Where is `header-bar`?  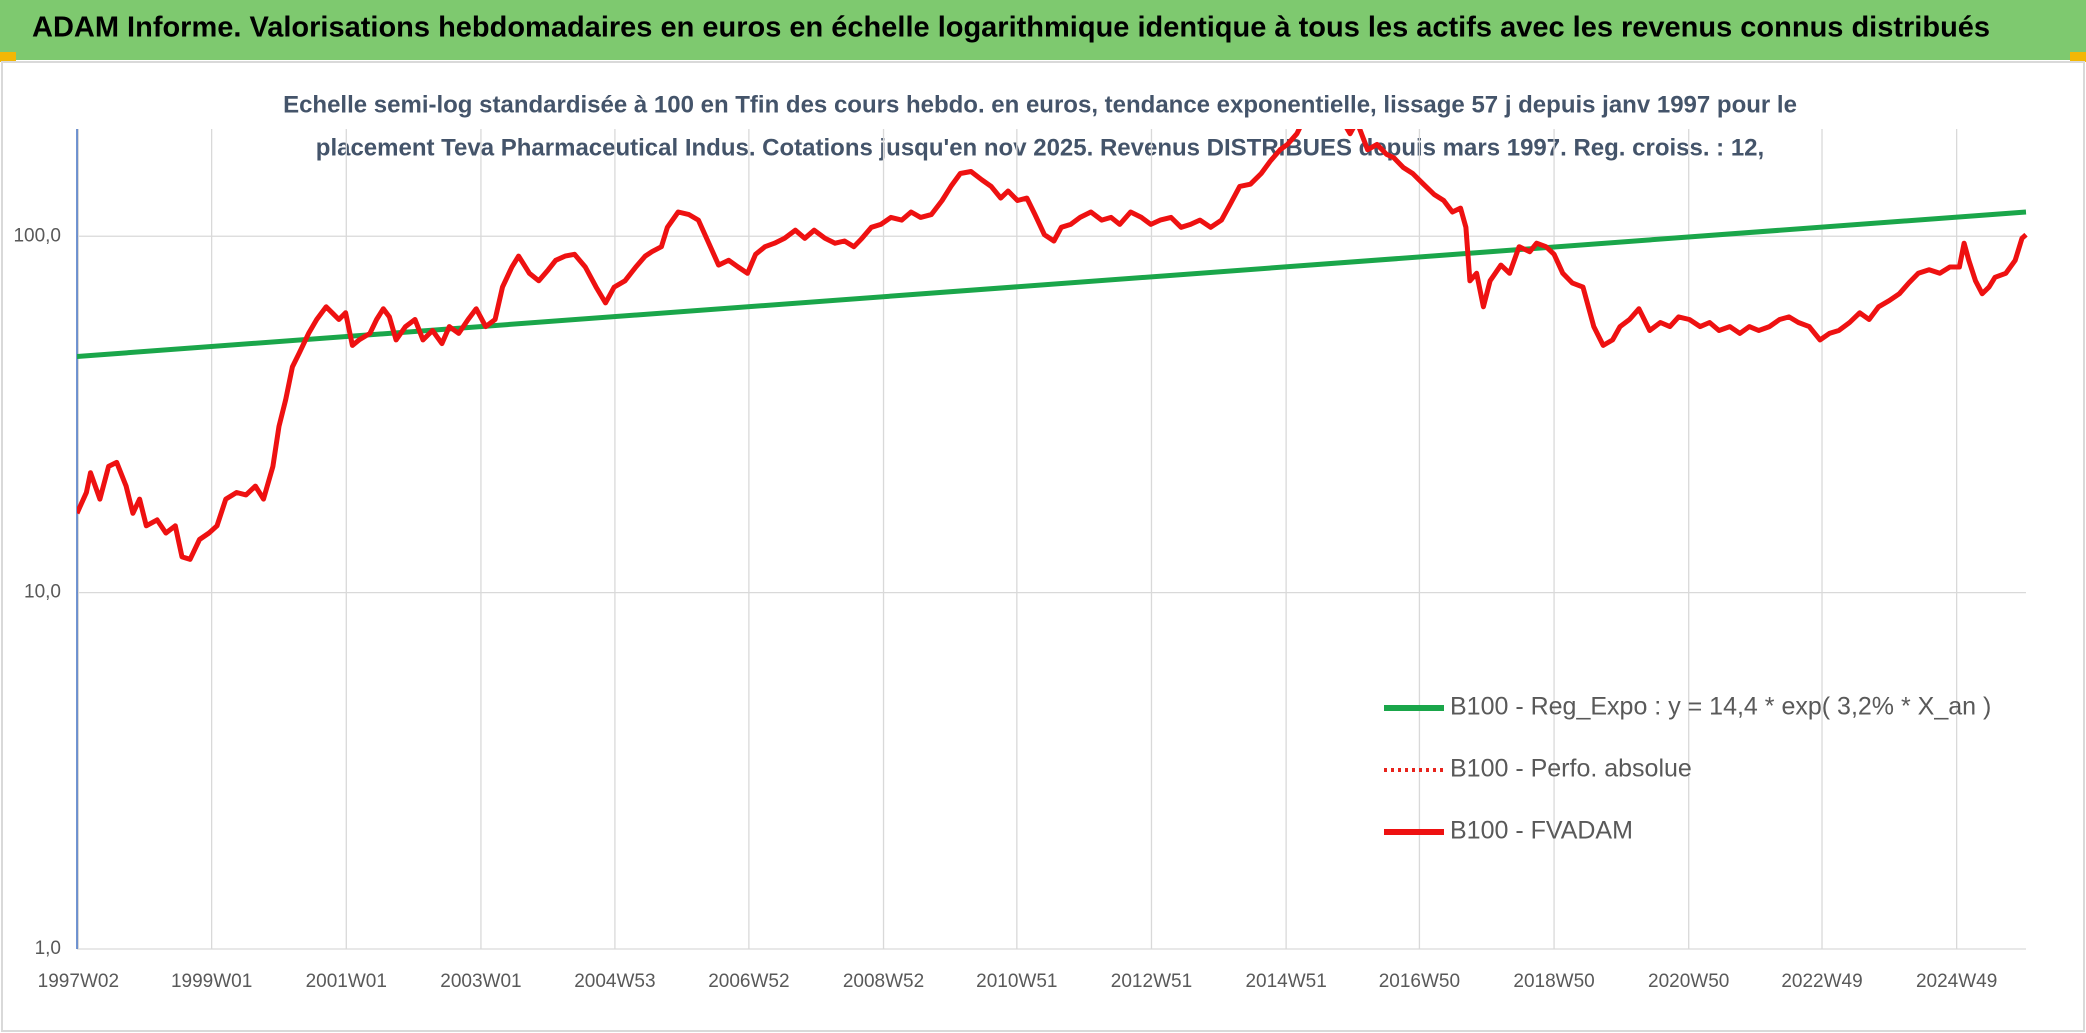
header-bar is located at coordinates (1043, 30).